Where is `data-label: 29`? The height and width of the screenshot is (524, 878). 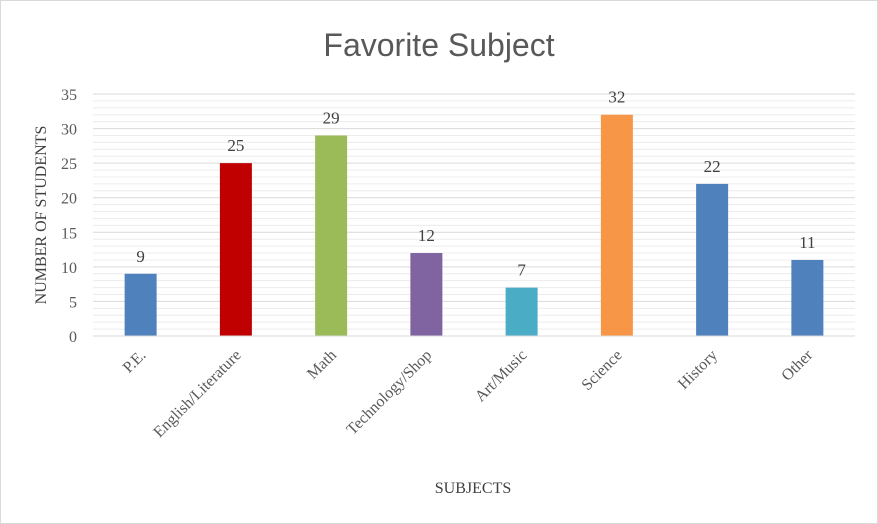 data-label: 29 is located at coordinates (331, 117).